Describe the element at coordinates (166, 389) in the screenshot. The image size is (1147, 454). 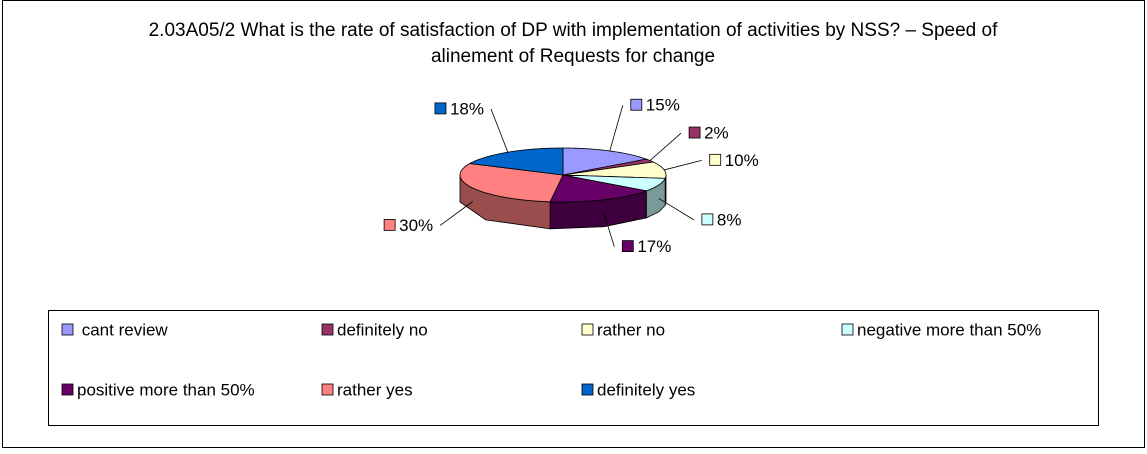
I see `legend-label: positive more than 50%` at that location.